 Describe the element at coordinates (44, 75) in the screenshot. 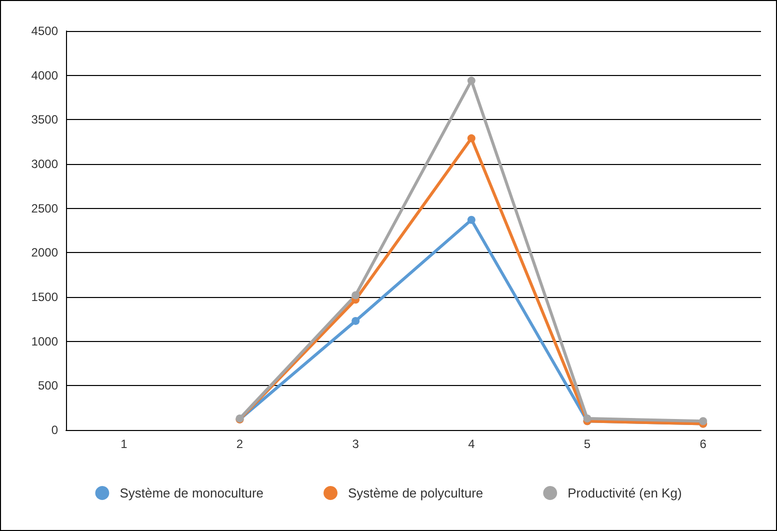

I see `y-tick-label: 4000` at that location.